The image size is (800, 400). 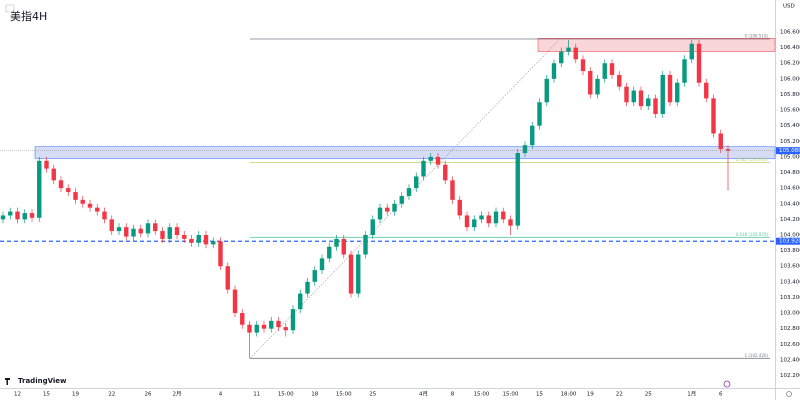 I want to click on y-tick-label: 106.000, so click(x=790, y=79).